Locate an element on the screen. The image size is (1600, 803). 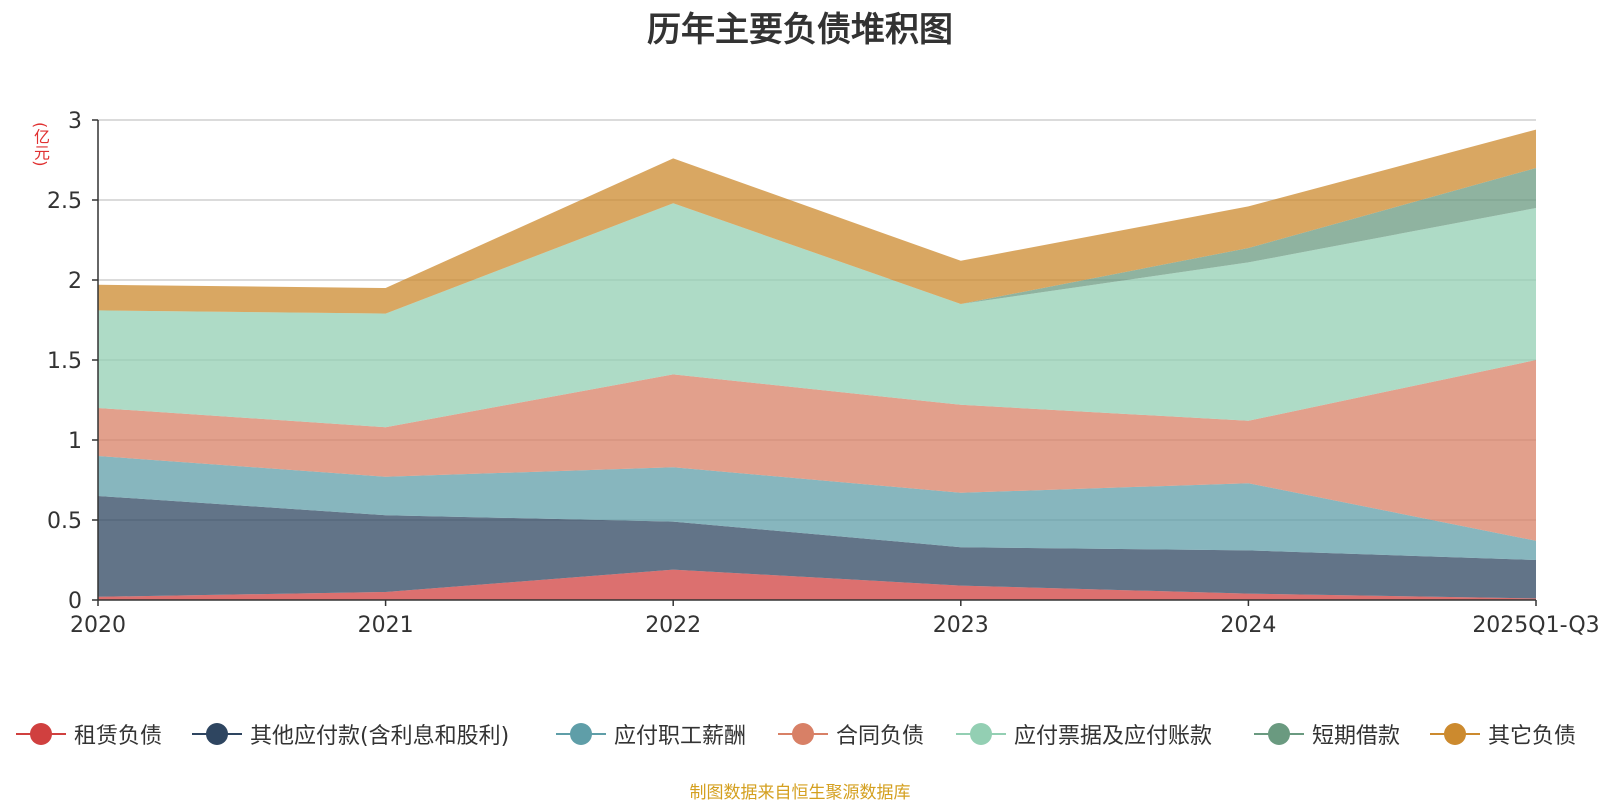
x-tick-label: 2025Q1-Q3 is located at coordinates (1535, 625).